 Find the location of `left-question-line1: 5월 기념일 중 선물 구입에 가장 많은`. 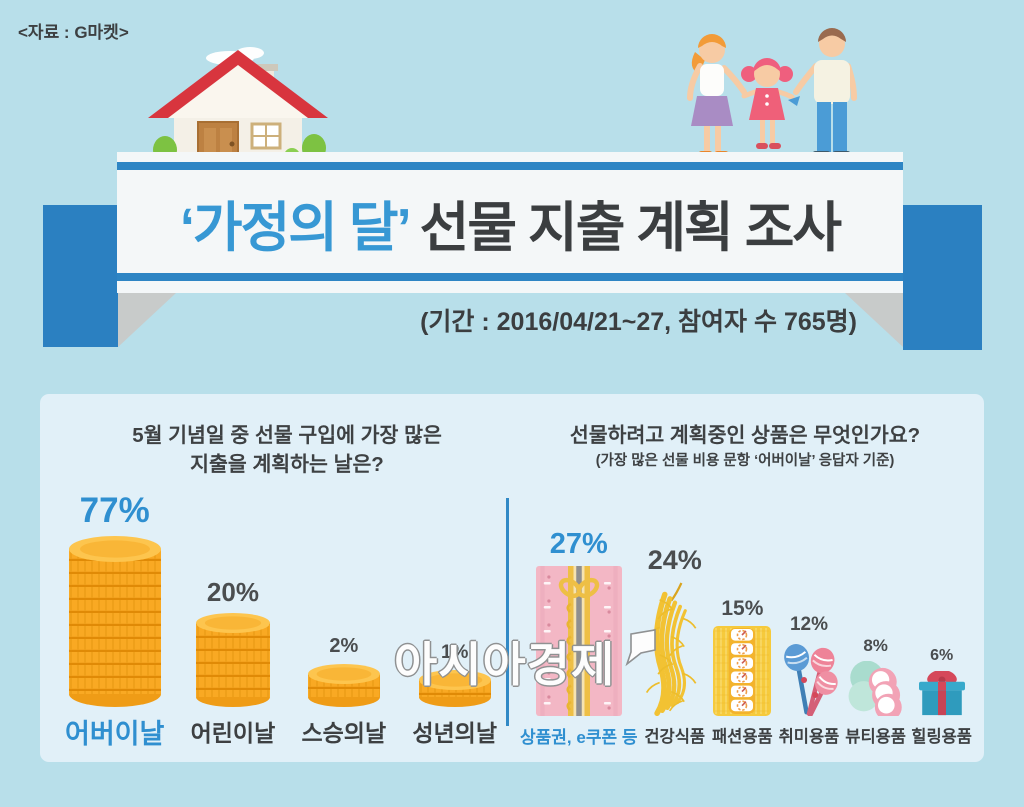

left-question-line1: 5월 기념일 중 선물 구입에 가장 많은 is located at coordinates (287, 435).